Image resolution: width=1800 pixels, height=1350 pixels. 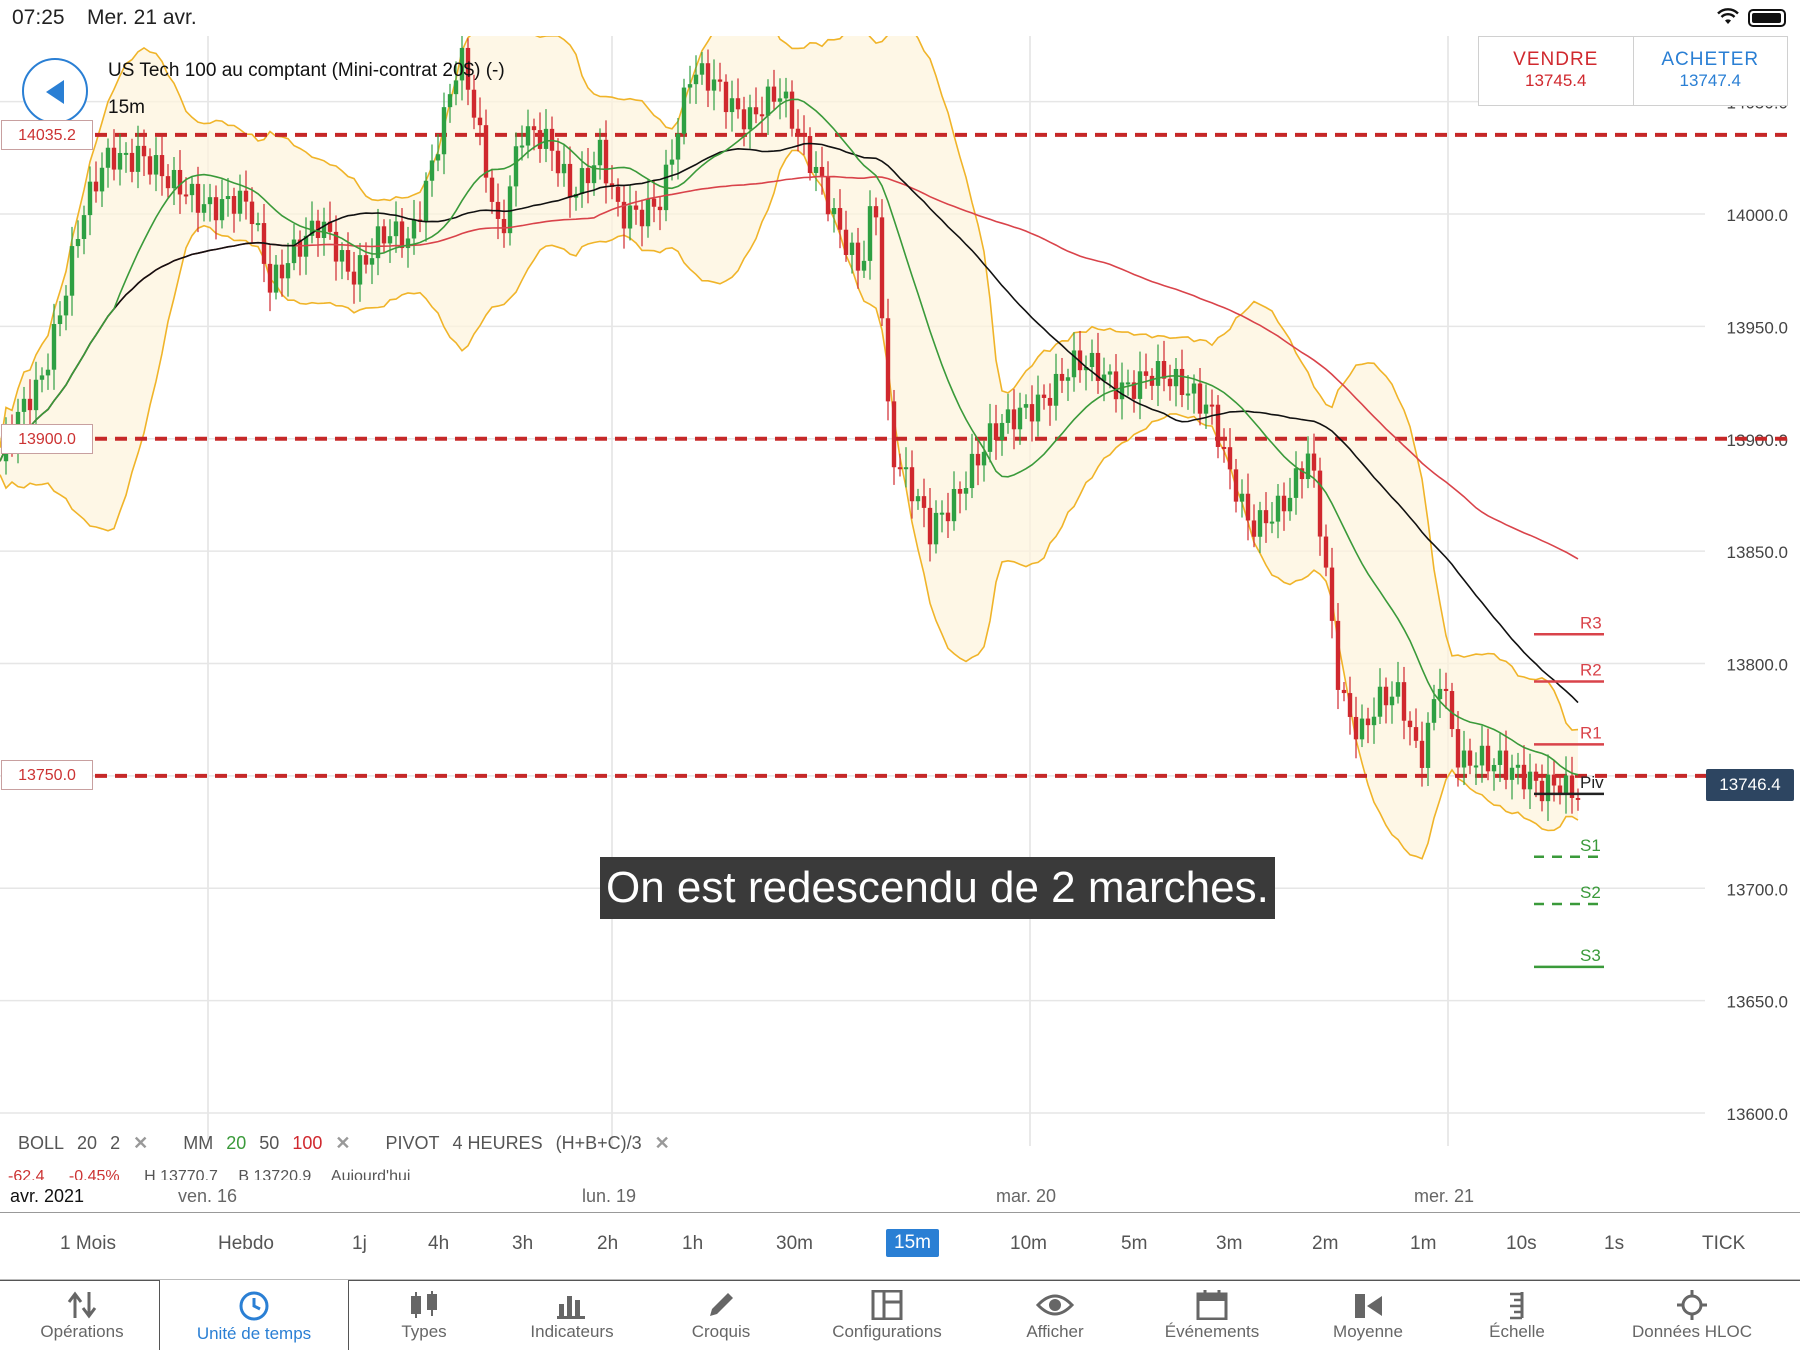 What do you see at coordinates (1368, 1306) in the screenshot?
I see `average-icon` at bounding box center [1368, 1306].